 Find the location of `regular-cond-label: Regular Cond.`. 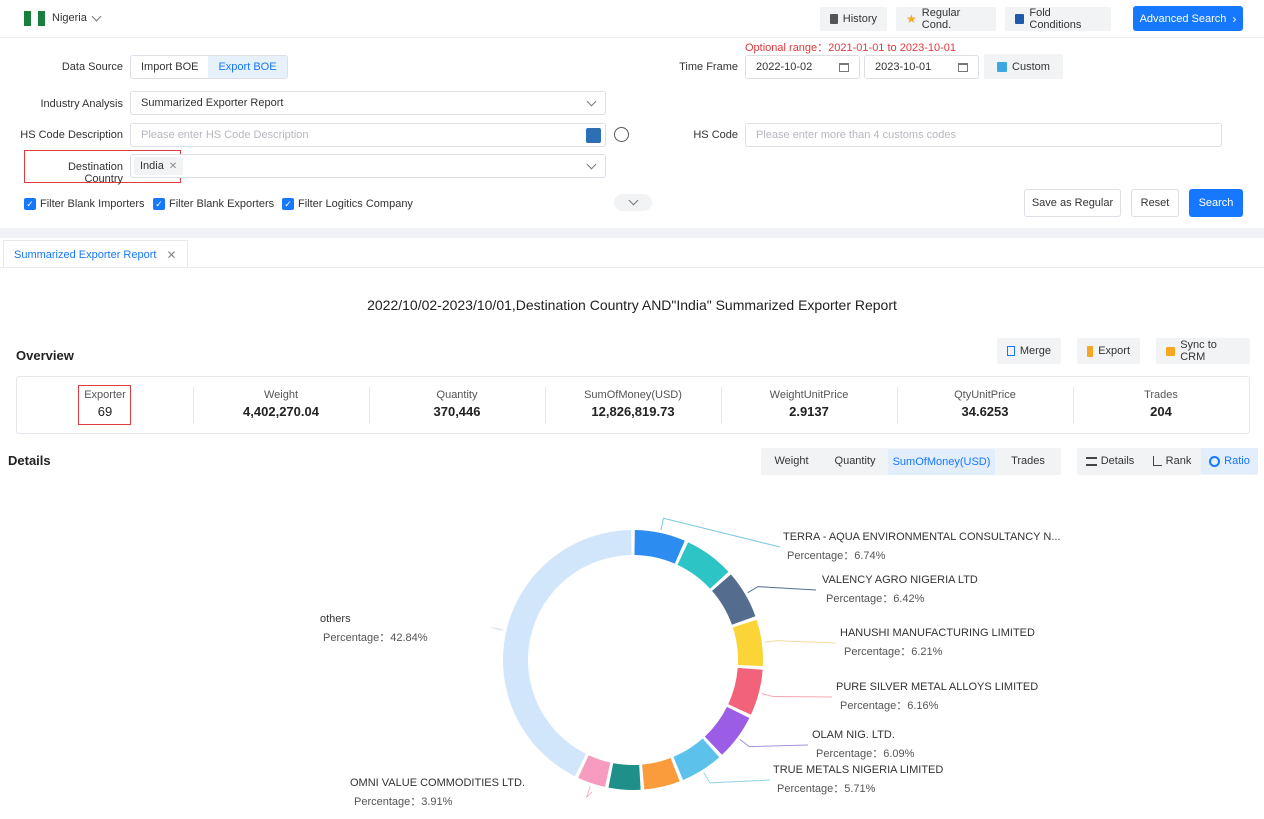

regular-cond-label: Regular Cond. is located at coordinates (941, 19).